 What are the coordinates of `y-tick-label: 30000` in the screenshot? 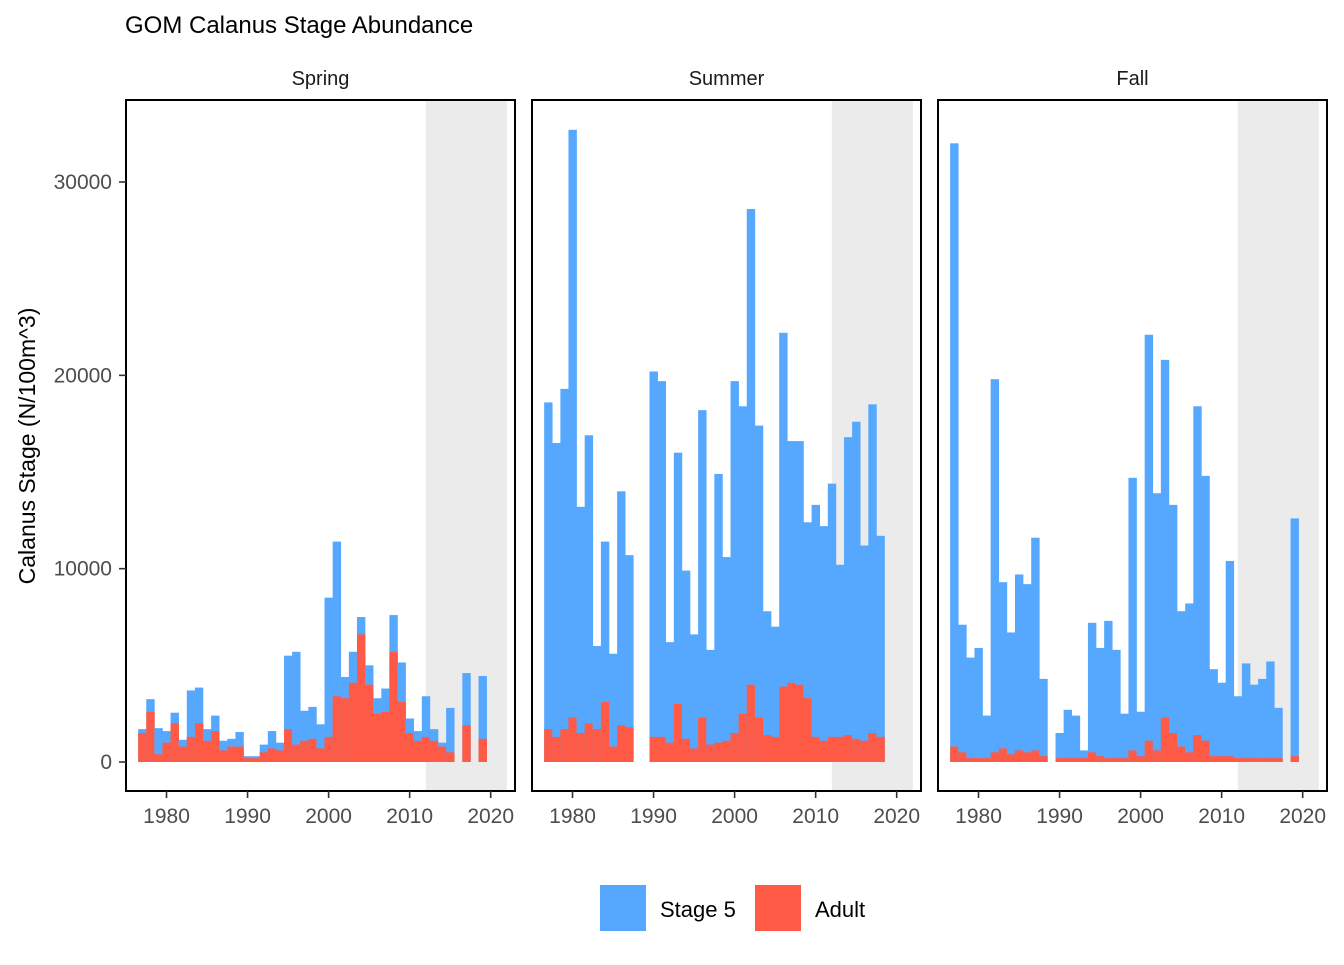 It's located at (83, 182).